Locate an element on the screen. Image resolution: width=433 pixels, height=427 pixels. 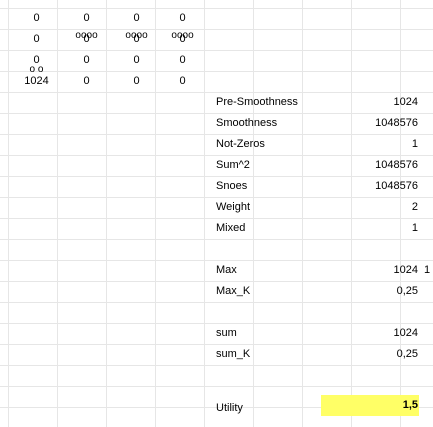
max-side-value: 1 is located at coordinates (427, 270).